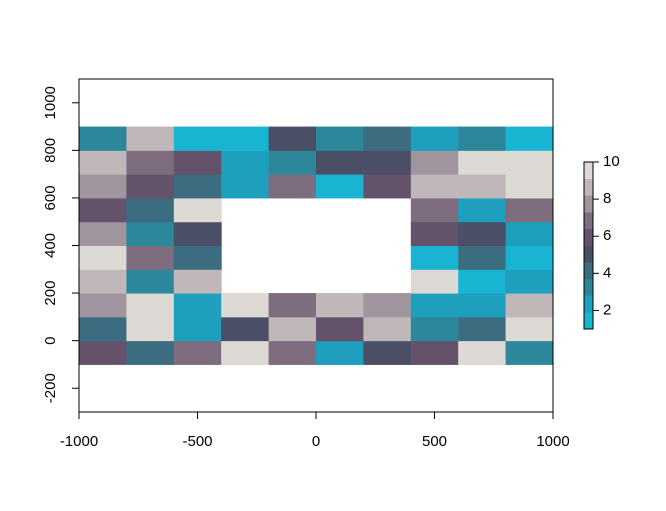  I want to click on x-tick-label: 1000, so click(552, 441).